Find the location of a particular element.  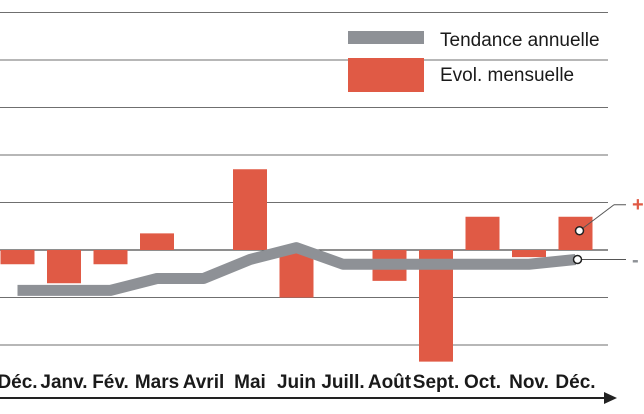

x-tick-label: Mars is located at coordinates (157, 382).